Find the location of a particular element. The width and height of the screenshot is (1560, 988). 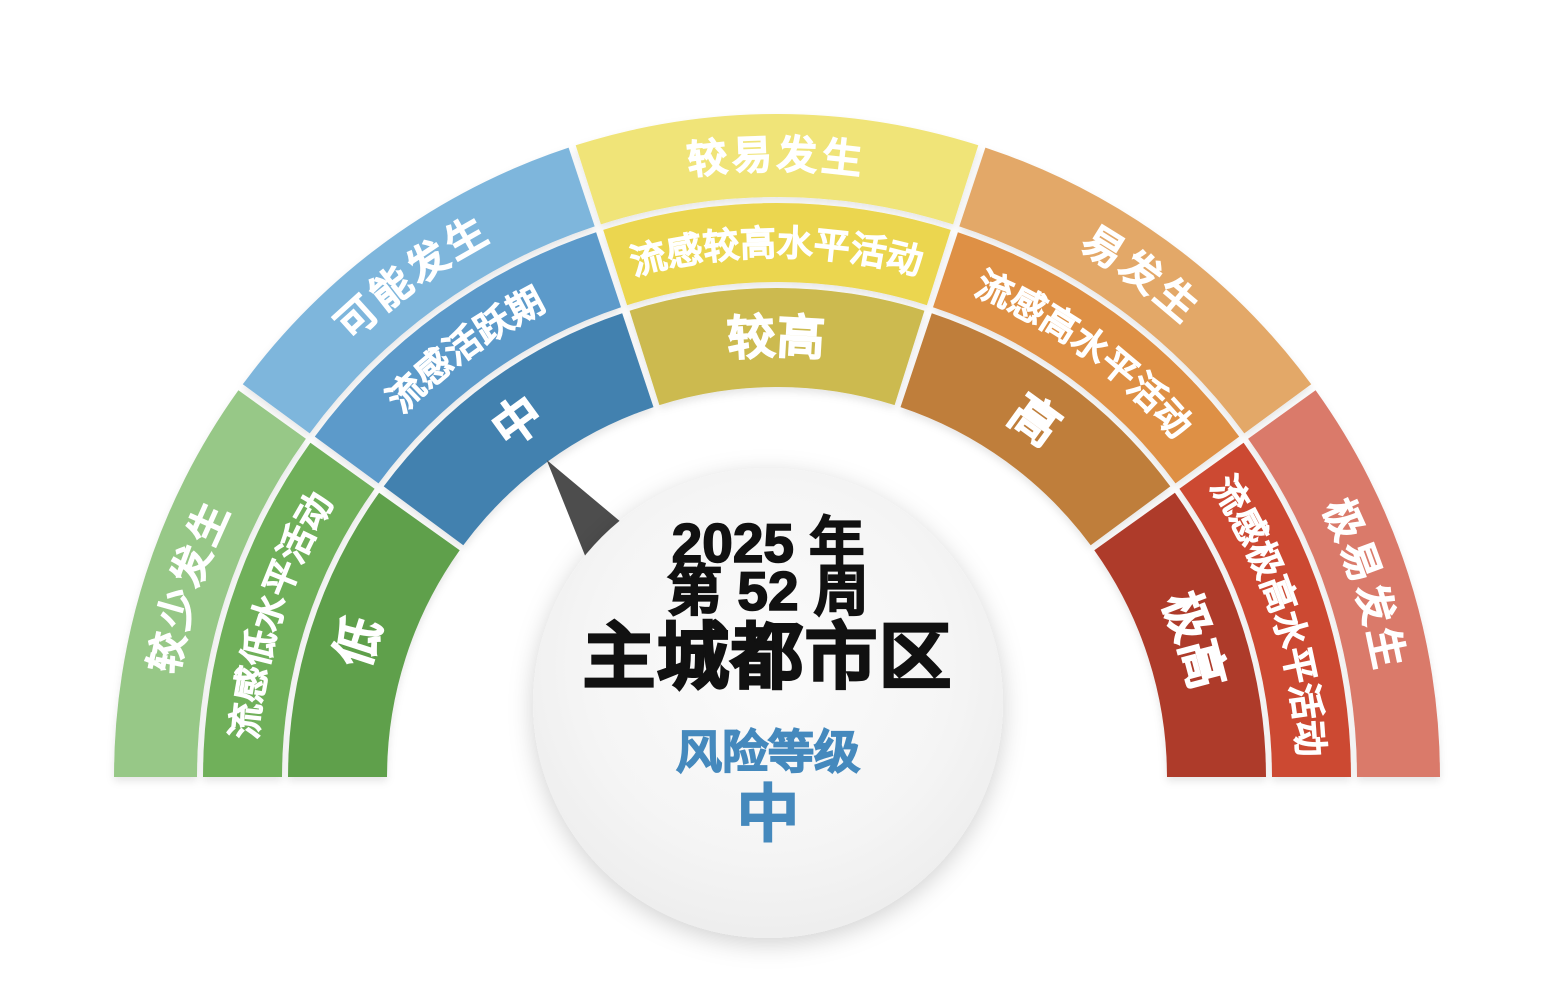

svg-text: 较高 is located at coordinates (777, 338).